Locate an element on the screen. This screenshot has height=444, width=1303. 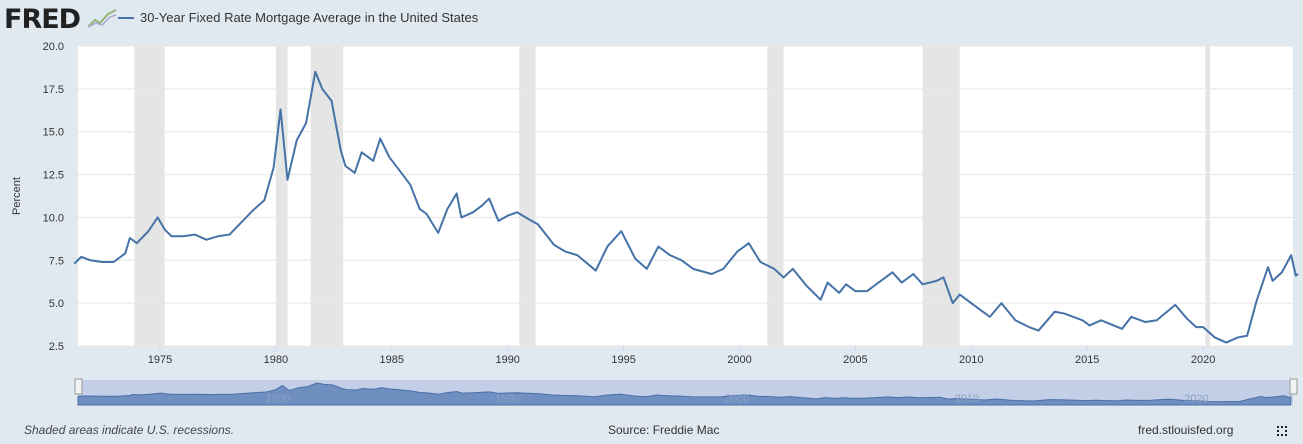
fred-logo-graph-icon is located at coordinates (102, 18).